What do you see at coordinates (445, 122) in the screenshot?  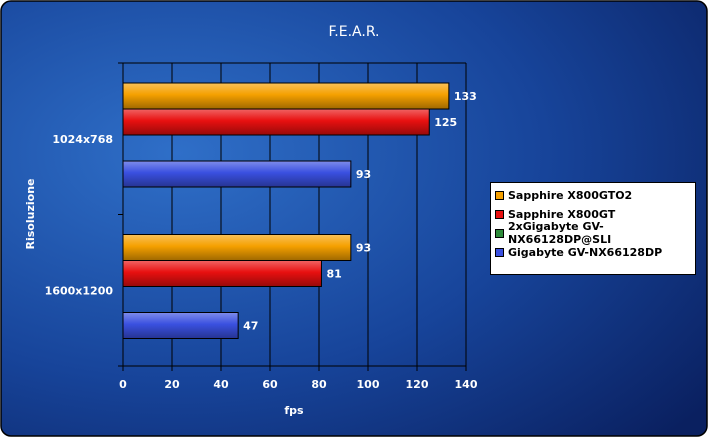 I see `data-label: 125` at bounding box center [445, 122].